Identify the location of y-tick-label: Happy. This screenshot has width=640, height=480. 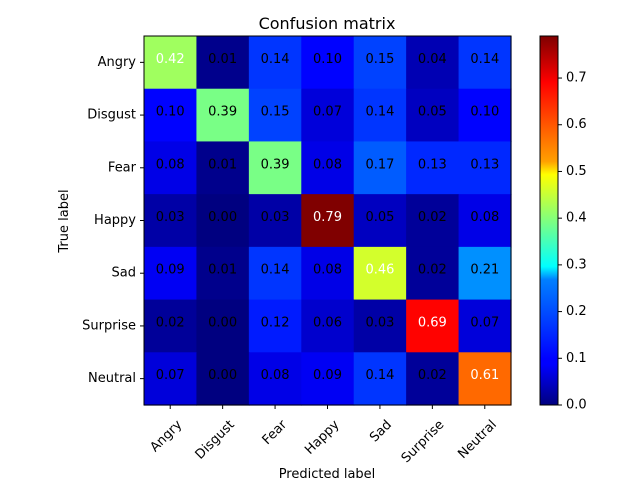
(115, 220).